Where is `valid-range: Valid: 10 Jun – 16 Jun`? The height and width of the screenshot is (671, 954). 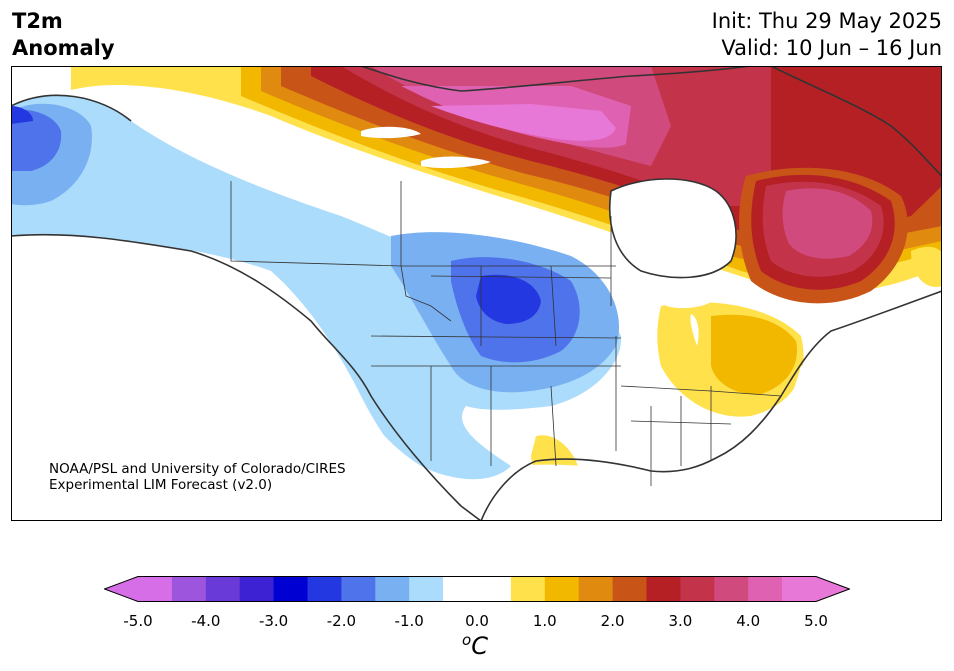 valid-range: Valid: 10 Jun – 16 Jun is located at coordinates (831, 48).